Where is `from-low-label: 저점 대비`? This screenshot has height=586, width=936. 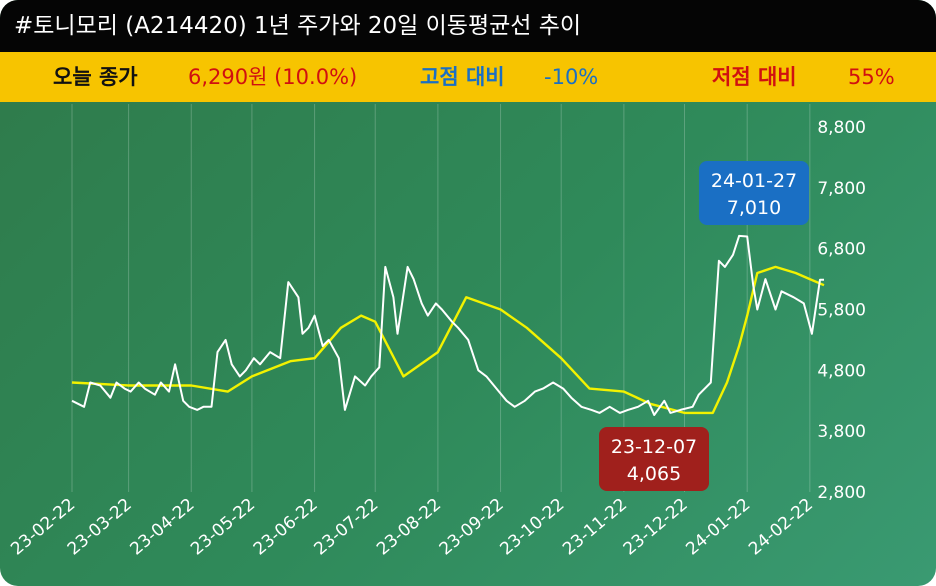 from-low-label: 저점 대비 is located at coordinates (754, 77).